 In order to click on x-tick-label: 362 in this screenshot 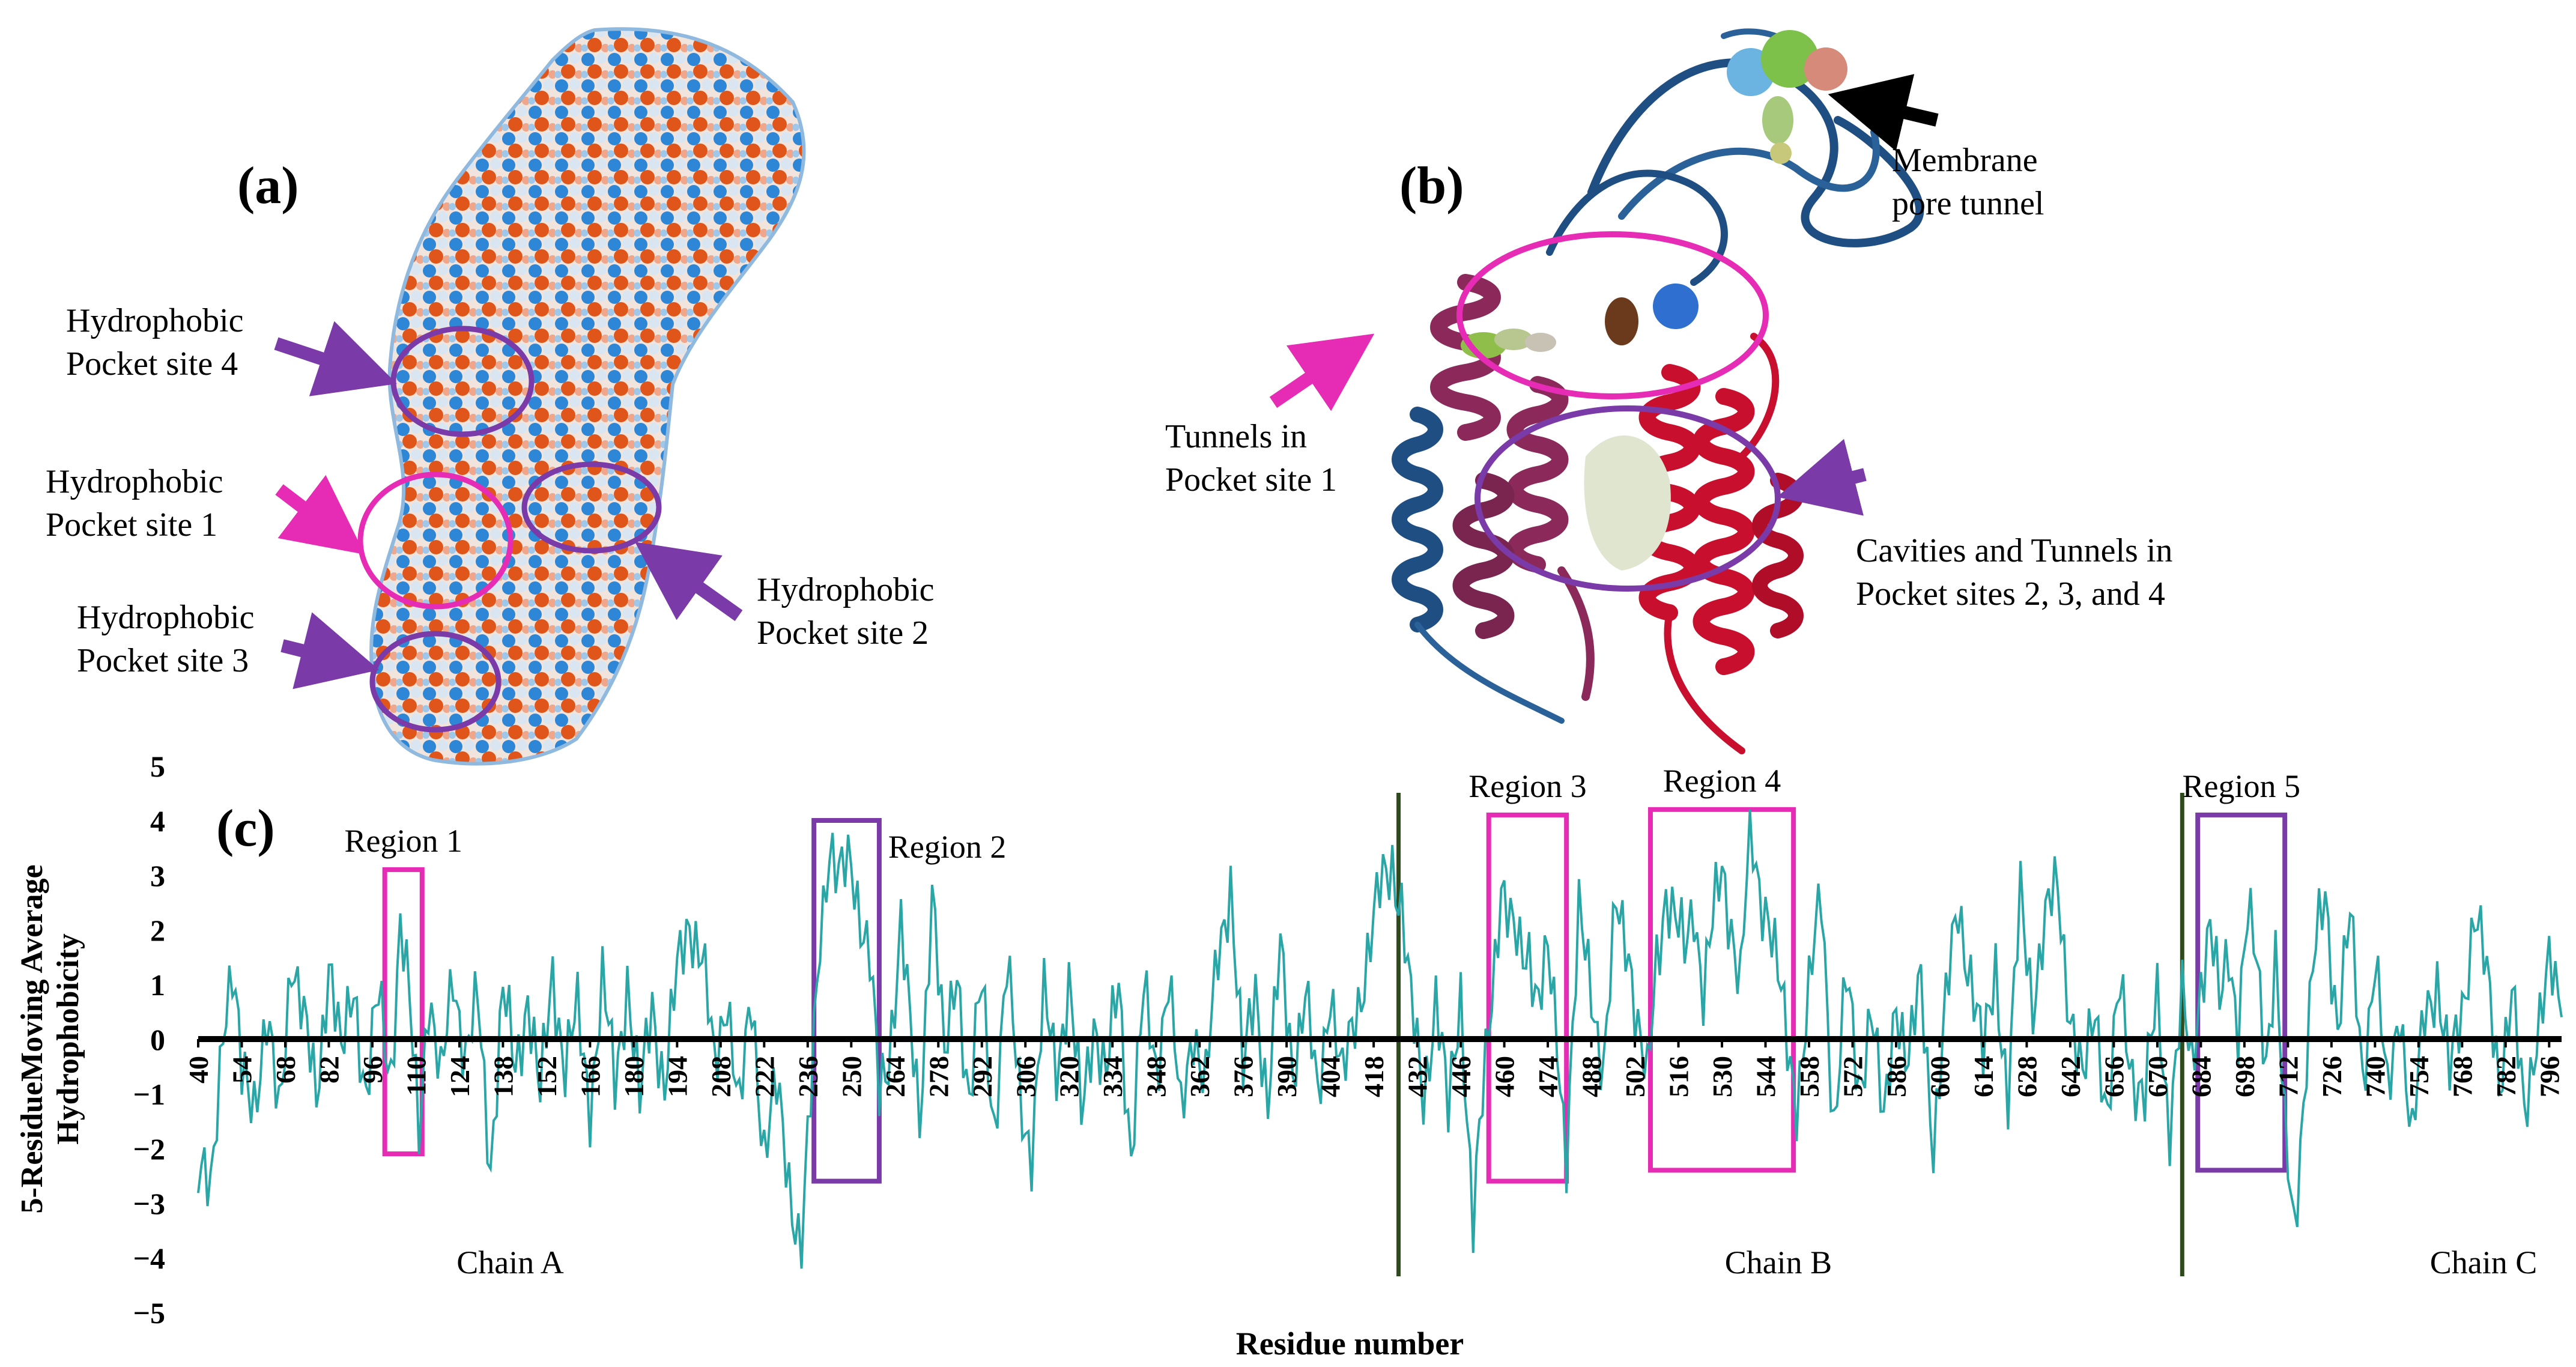, I will do `click(1199, 1076)`.